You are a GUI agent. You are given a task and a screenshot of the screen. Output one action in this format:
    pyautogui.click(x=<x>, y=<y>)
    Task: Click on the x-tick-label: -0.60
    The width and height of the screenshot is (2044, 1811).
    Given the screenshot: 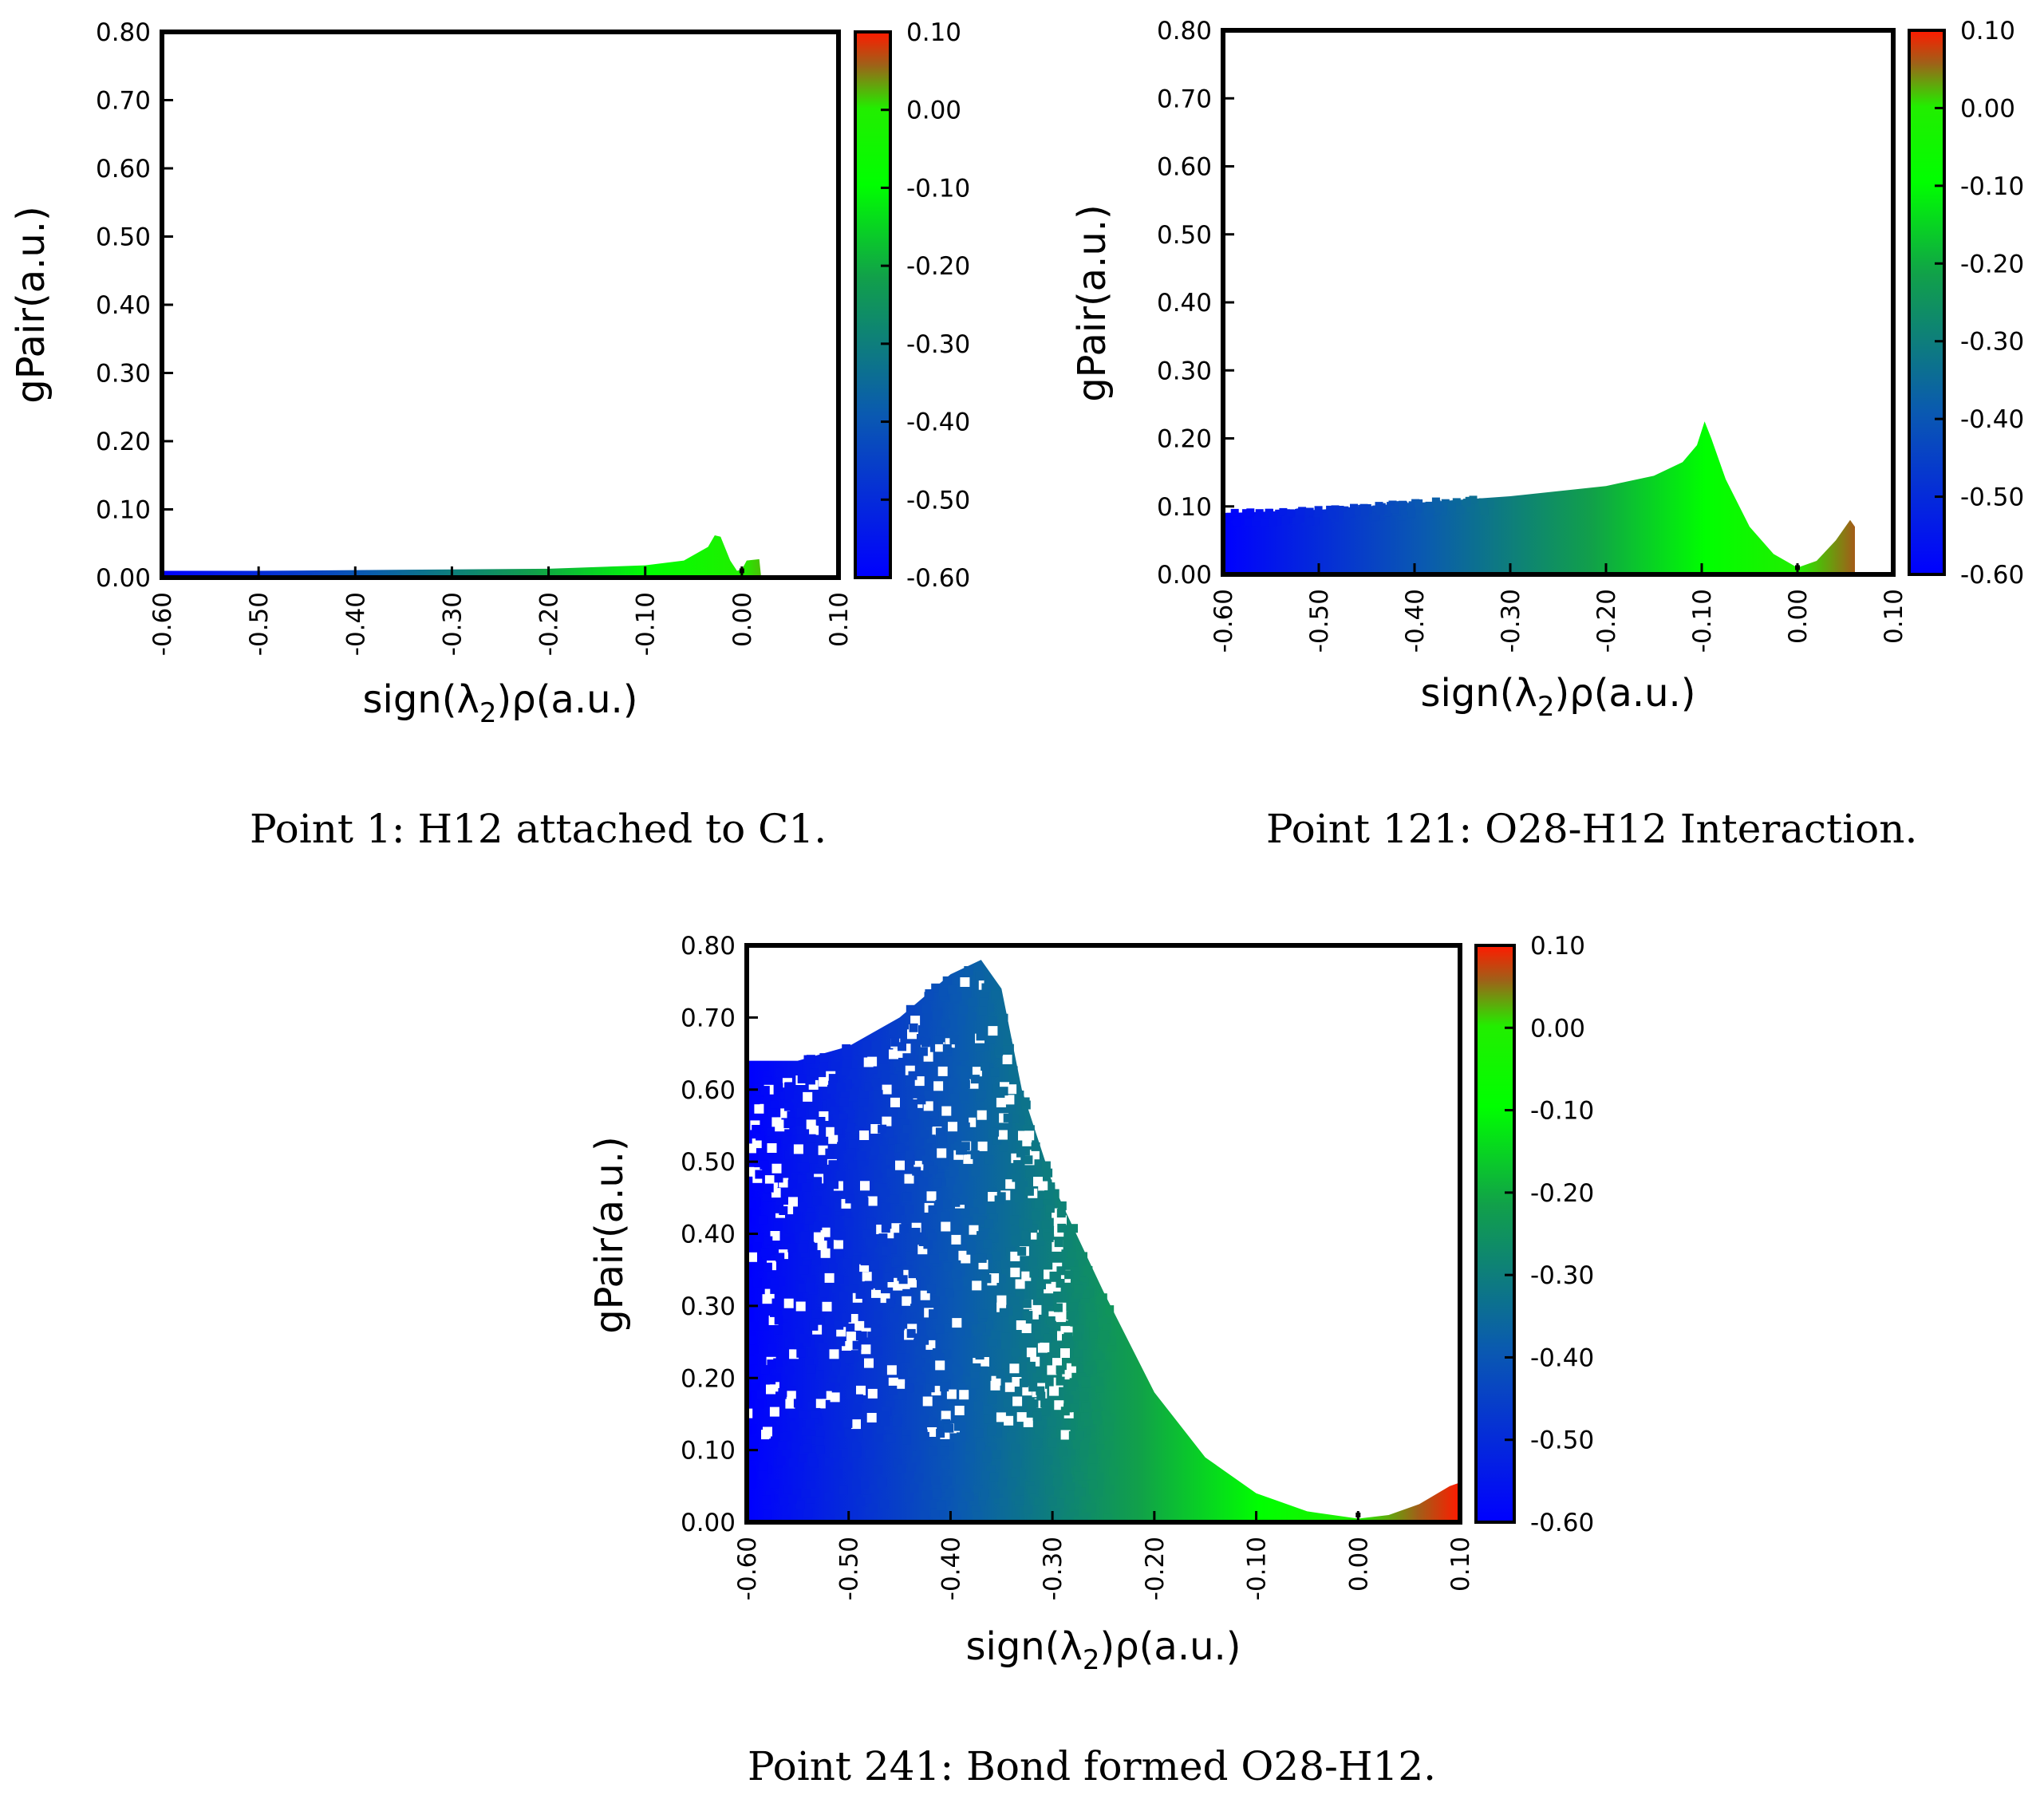 What is the action you would take?
    pyautogui.click(x=747, y=1569)
    